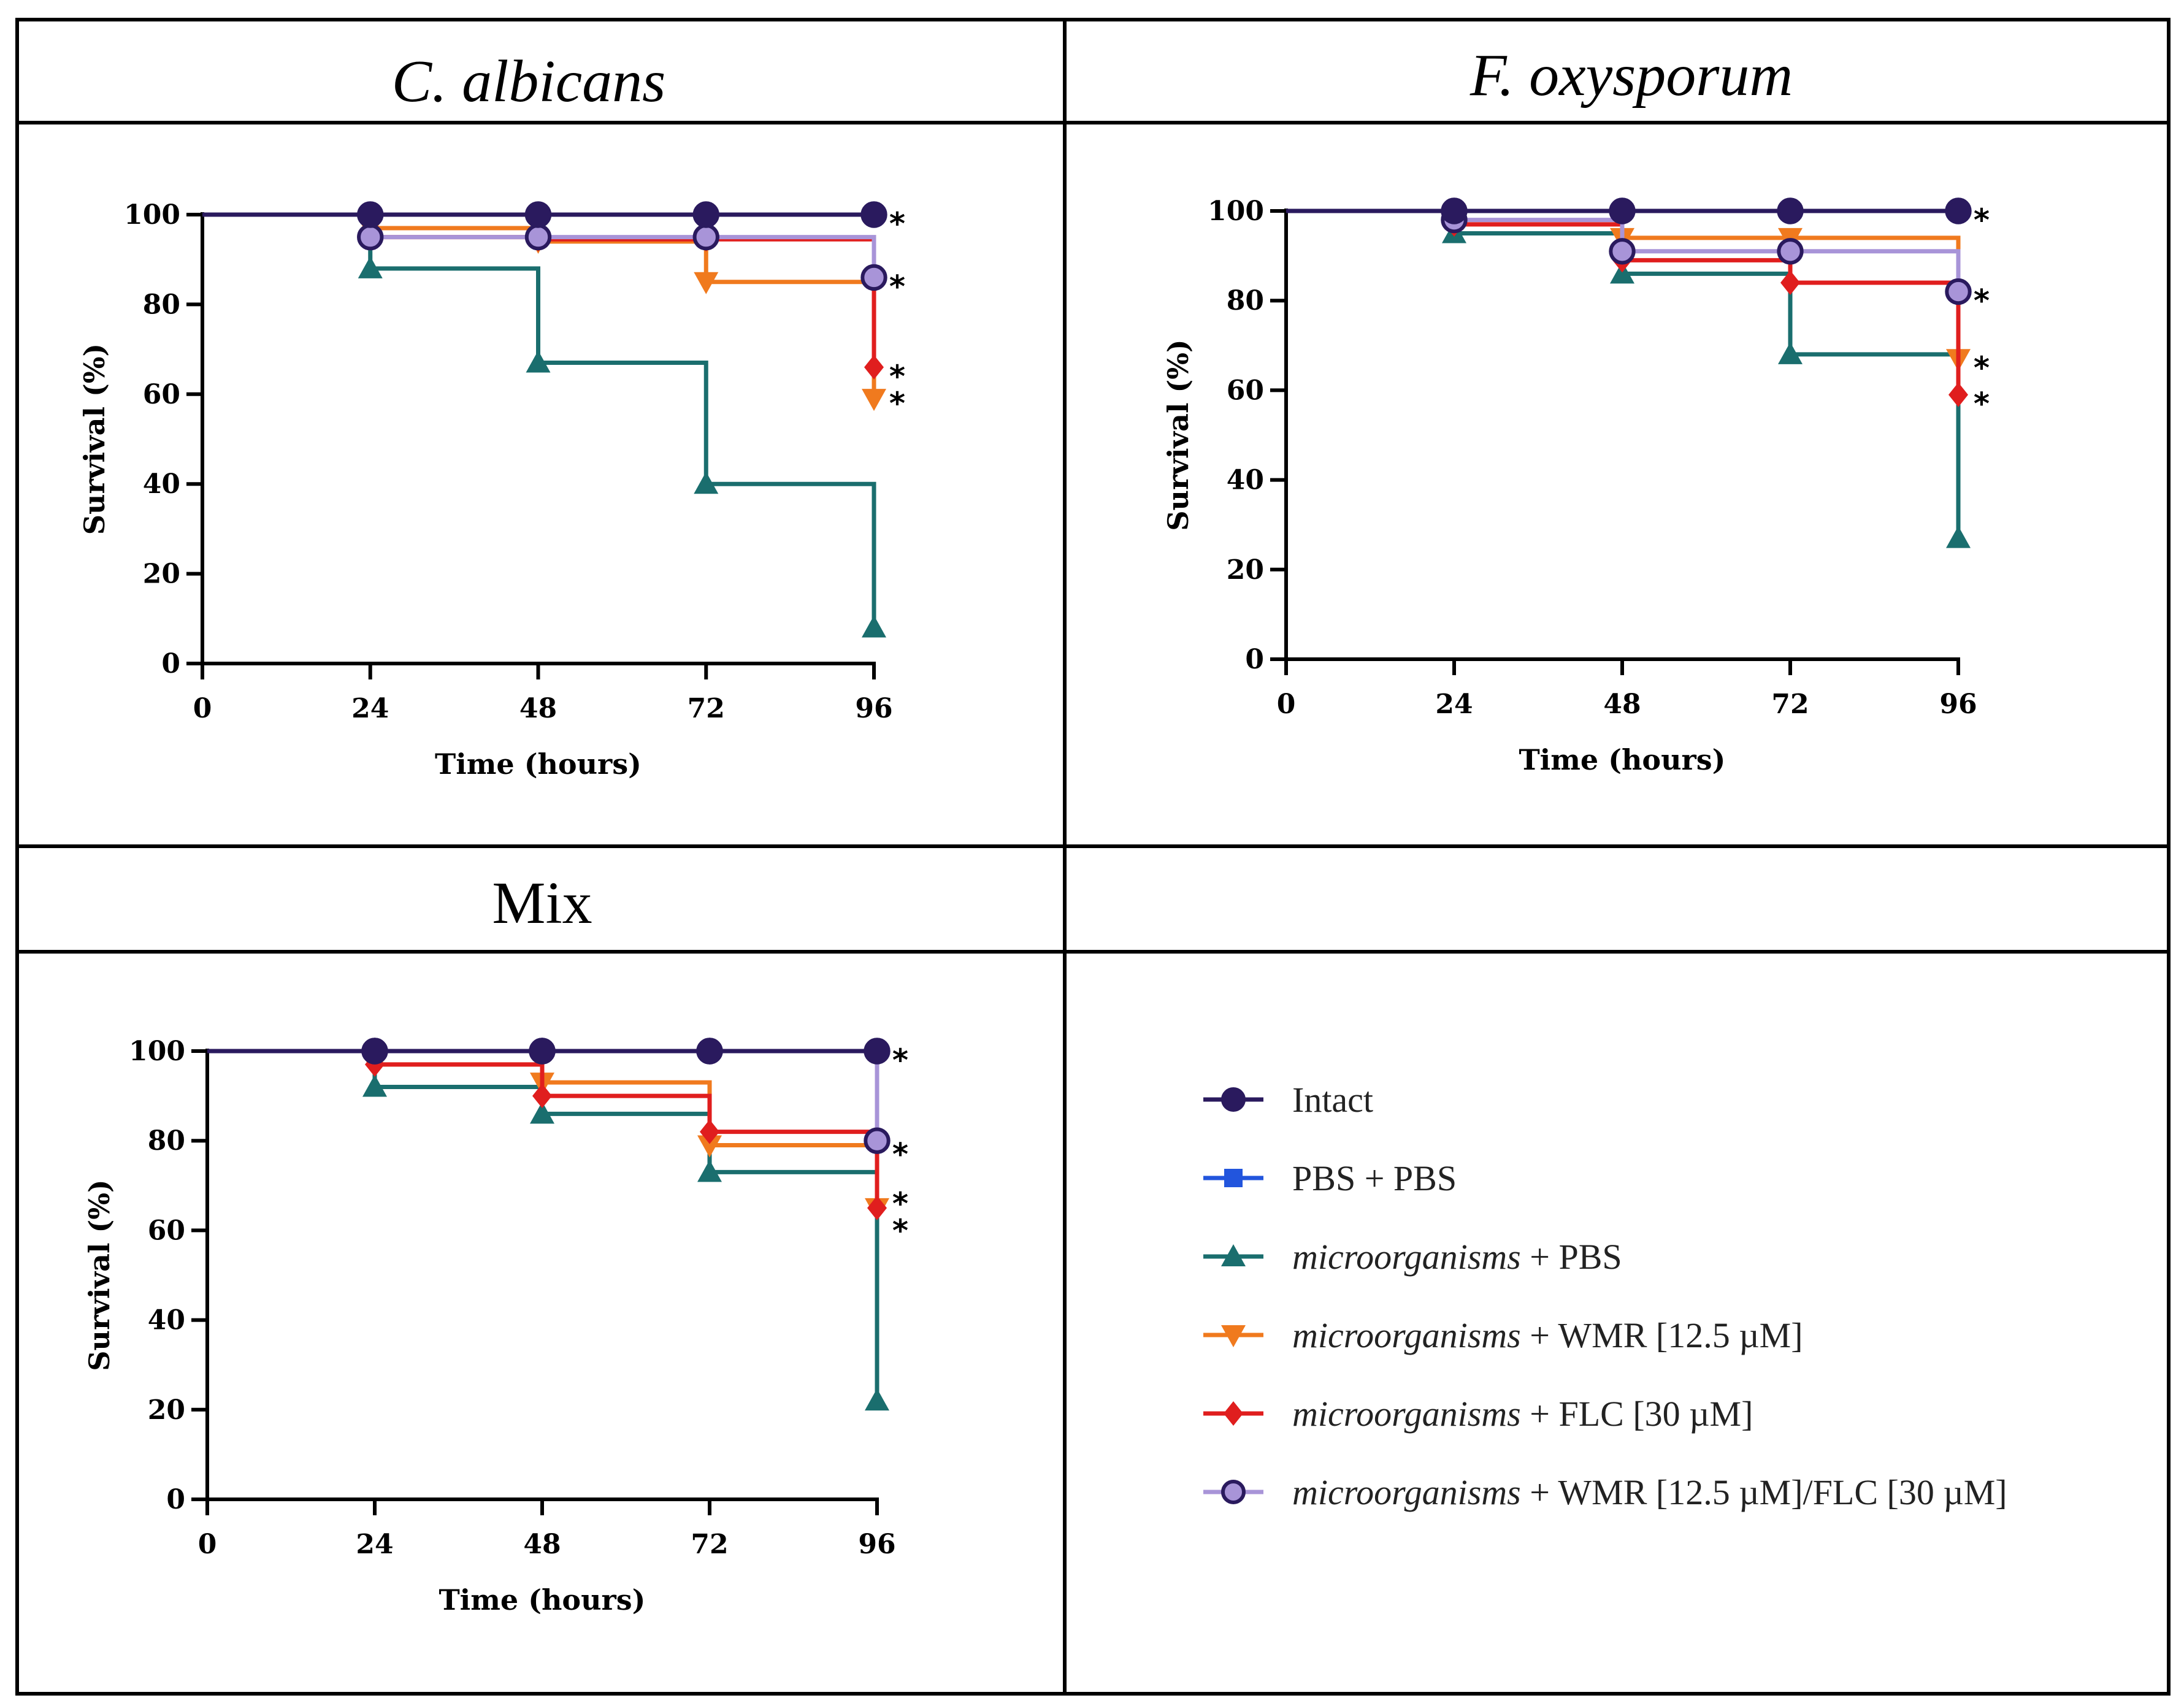 Image resolution: width=2184 pixels, height=1706 pixels. Describe the element at coordinates (1332, 1100) in the screenshot. I see `legend-label-text: Intact` at that location.